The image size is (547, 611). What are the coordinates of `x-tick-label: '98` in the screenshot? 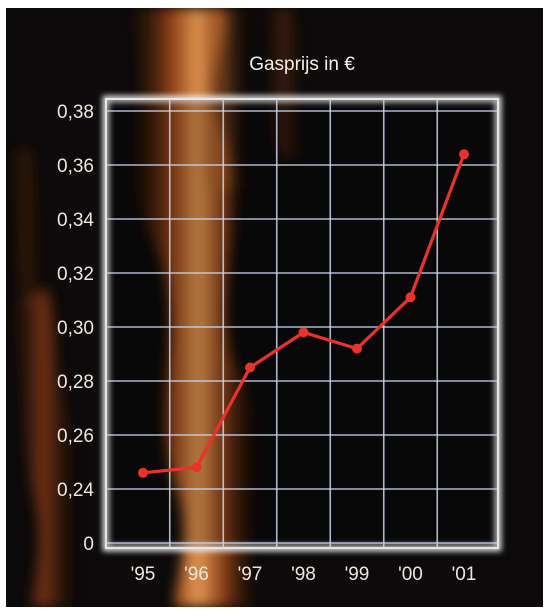 It's located at (303, 574).